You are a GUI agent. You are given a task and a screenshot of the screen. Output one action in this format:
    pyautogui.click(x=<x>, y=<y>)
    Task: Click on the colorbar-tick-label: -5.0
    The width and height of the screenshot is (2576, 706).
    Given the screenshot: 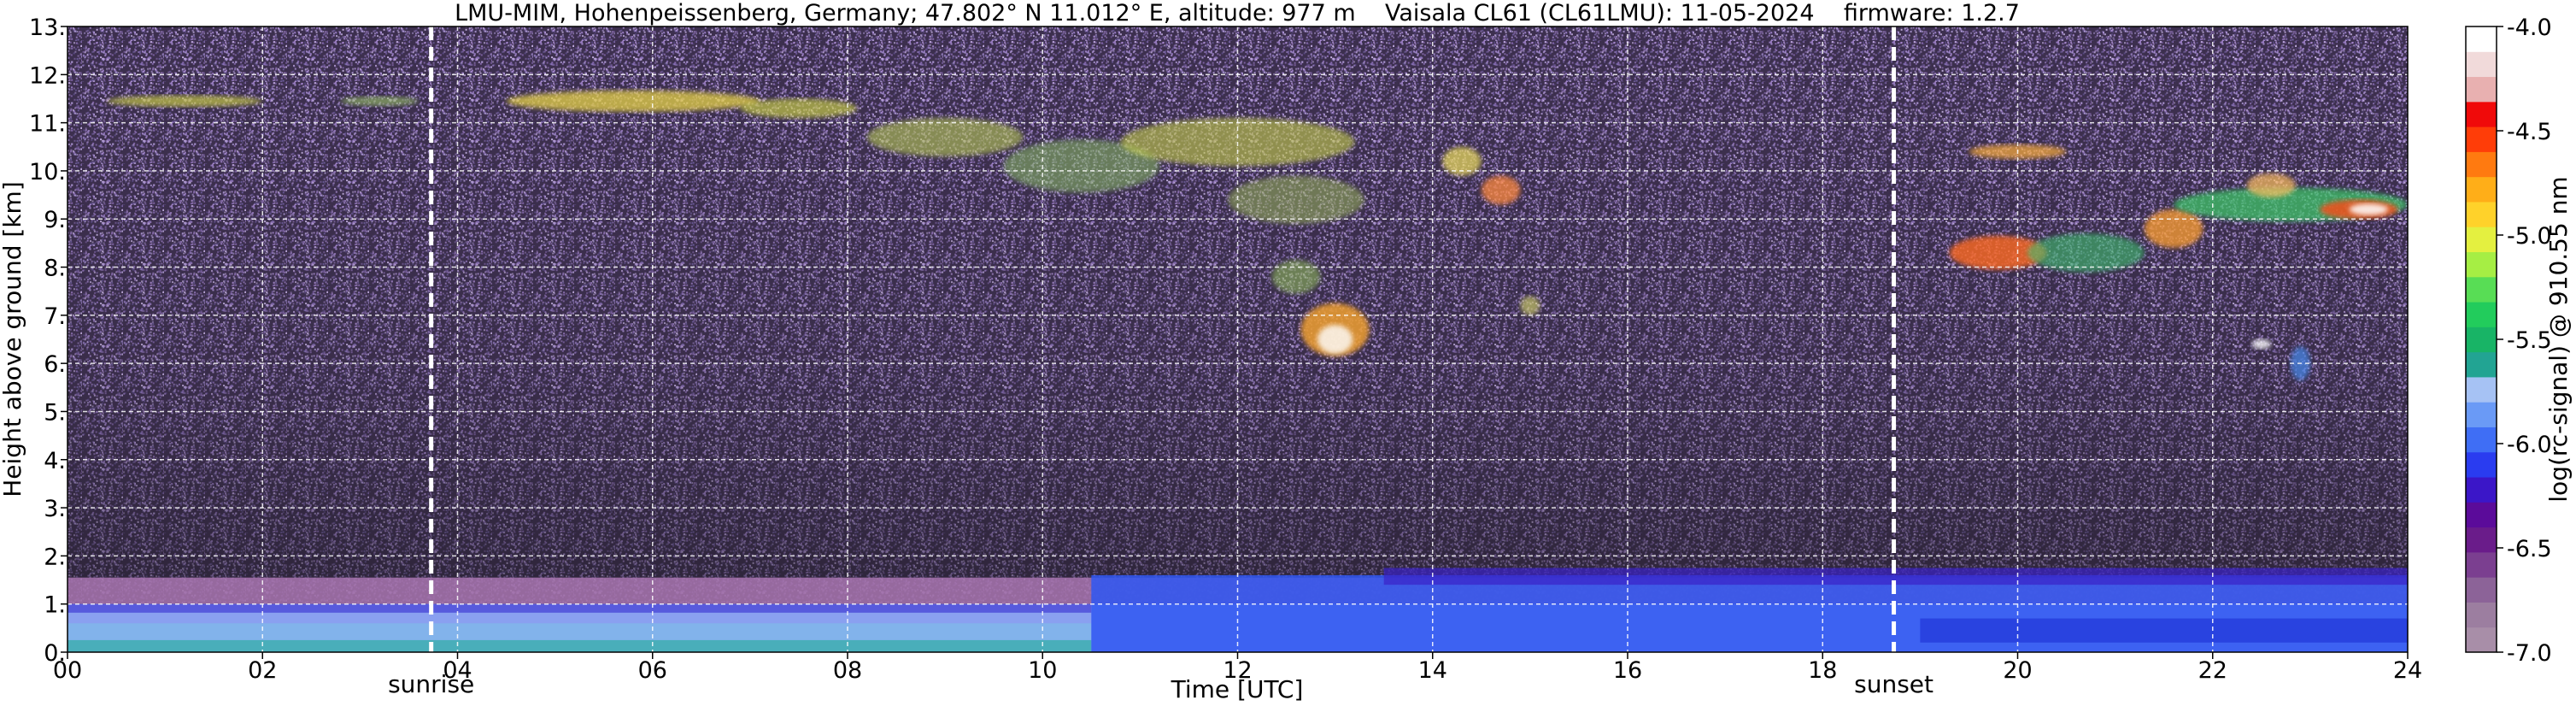 What is the action you would take?
    pyautogui.click(x=2529, y=236)
    